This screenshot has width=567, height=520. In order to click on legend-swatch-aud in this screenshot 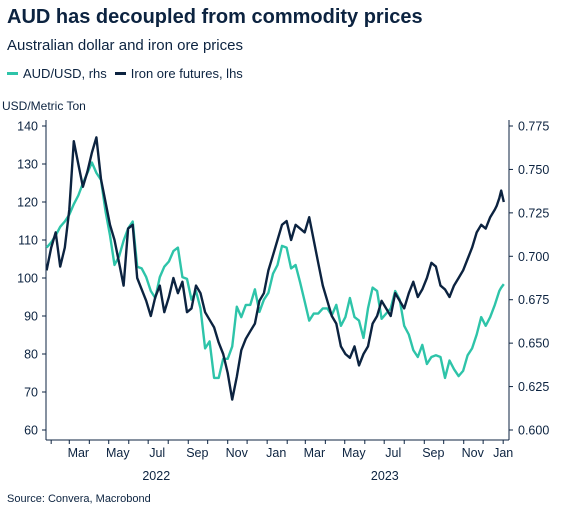, I will do `click(12, 73)`.